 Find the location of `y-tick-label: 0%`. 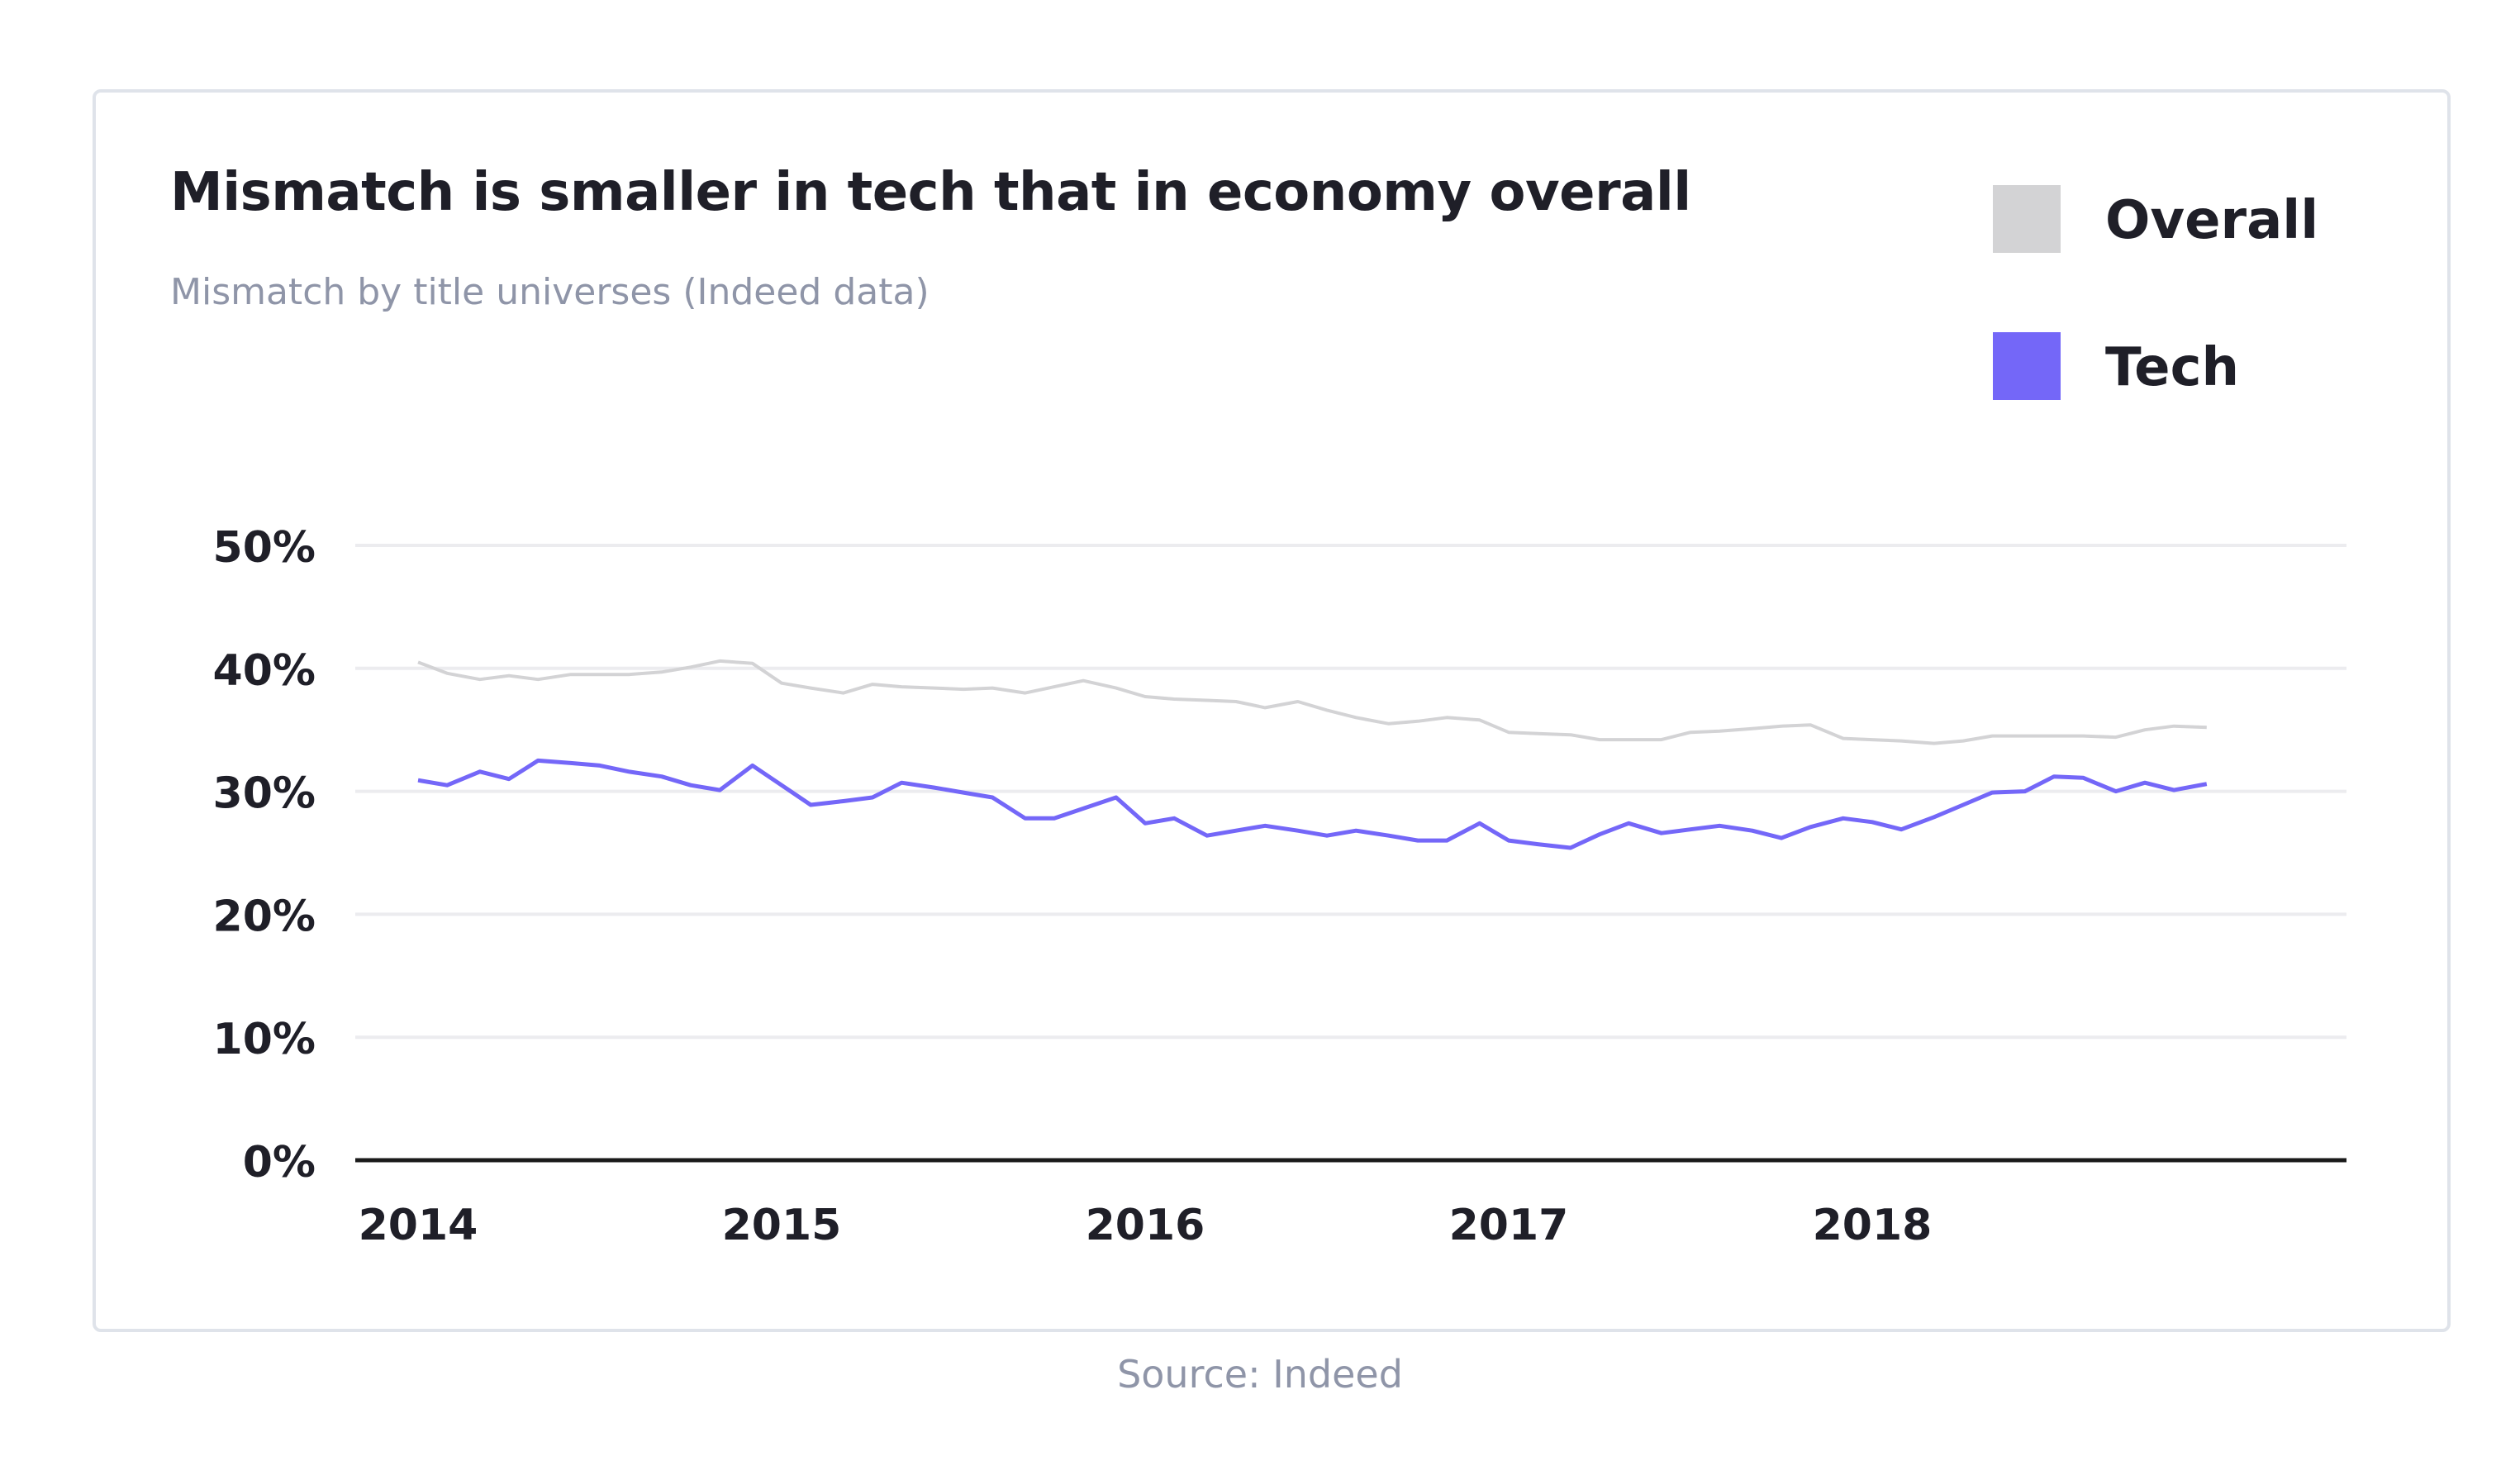

y-tick-label: 0% is located at coordinates (279, 1162).